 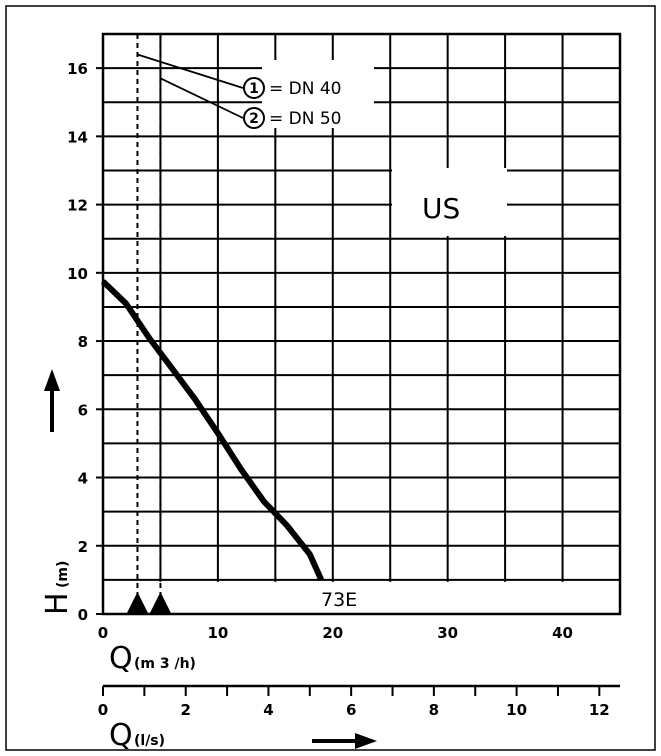 What do you see at coordinates (344, 741) in the screenshot?
I see `x-axis-arrow-icon` at bounding box center [344, 741].